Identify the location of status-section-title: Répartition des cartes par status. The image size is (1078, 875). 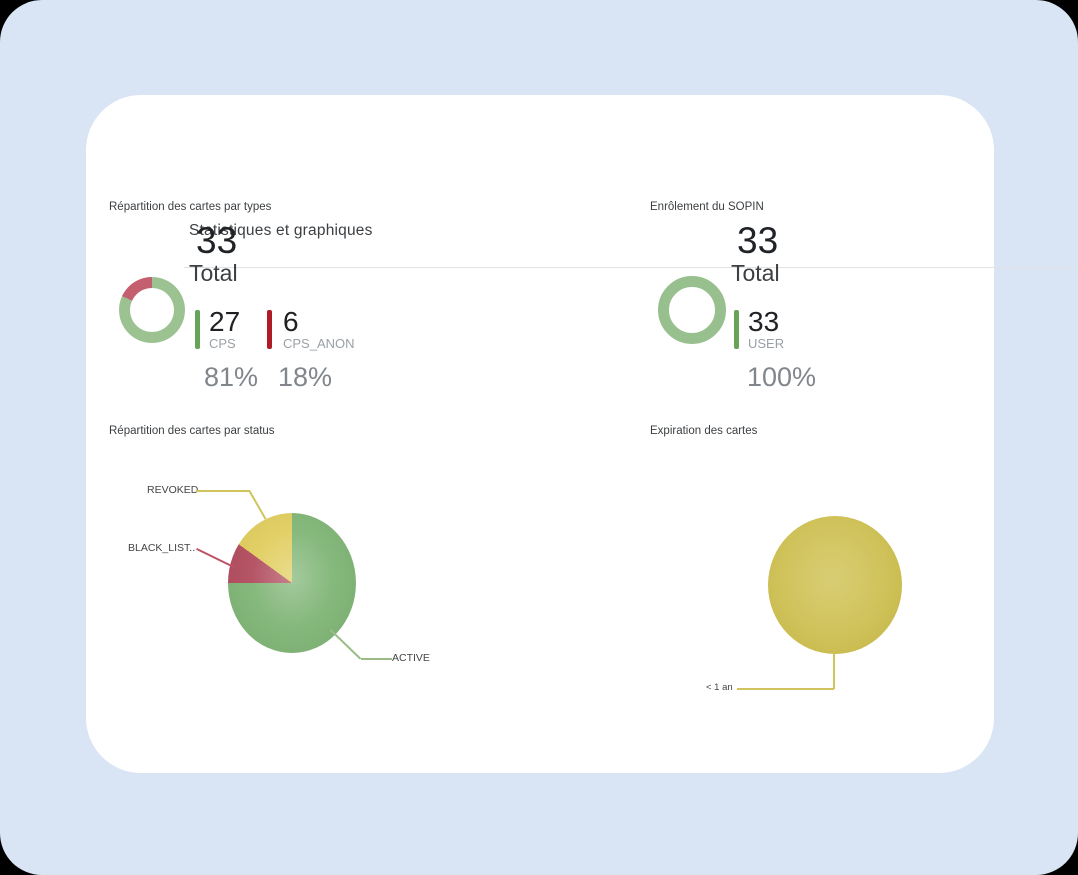
(192, 431).